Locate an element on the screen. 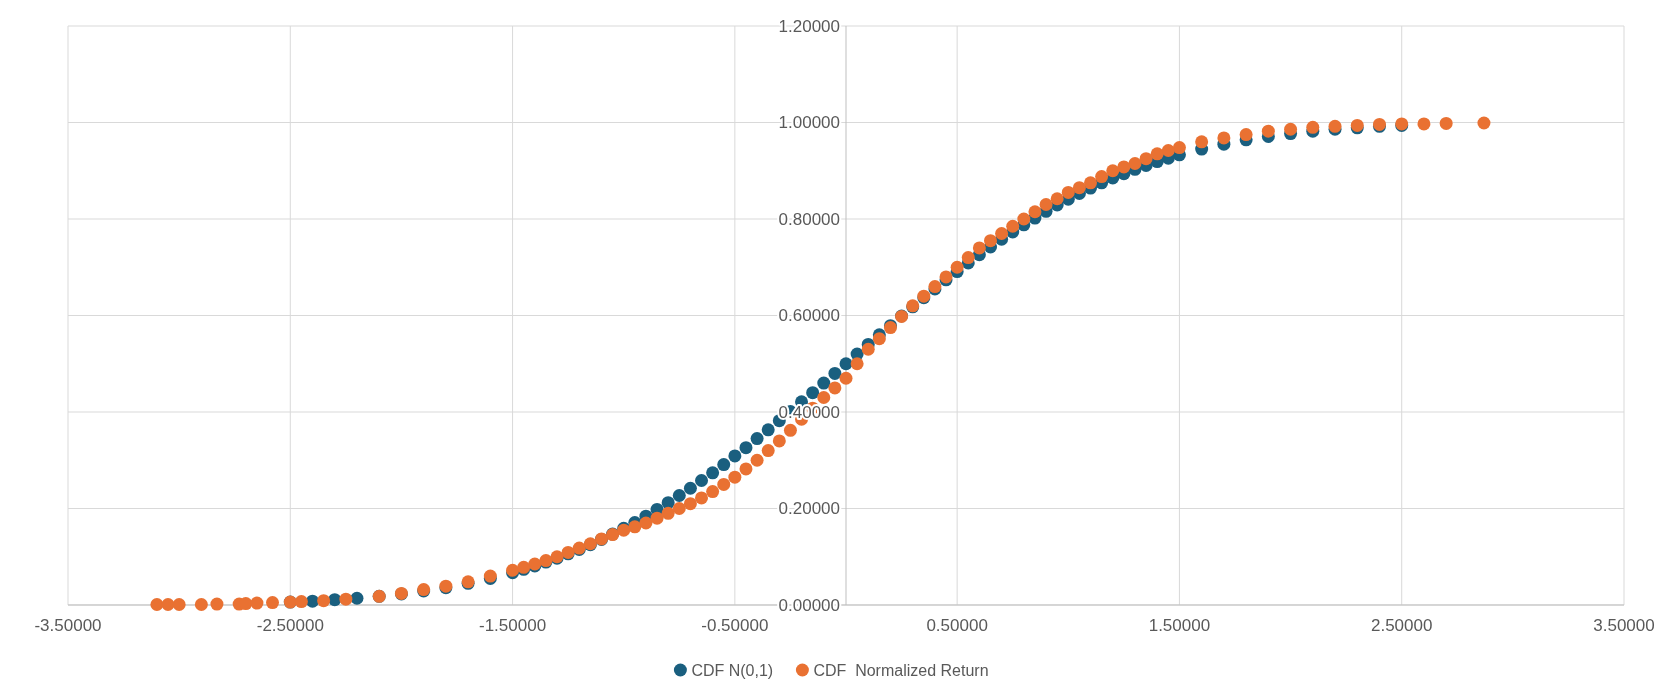  y-tick-label: 0.00000 is located at coordinates (809, 605).